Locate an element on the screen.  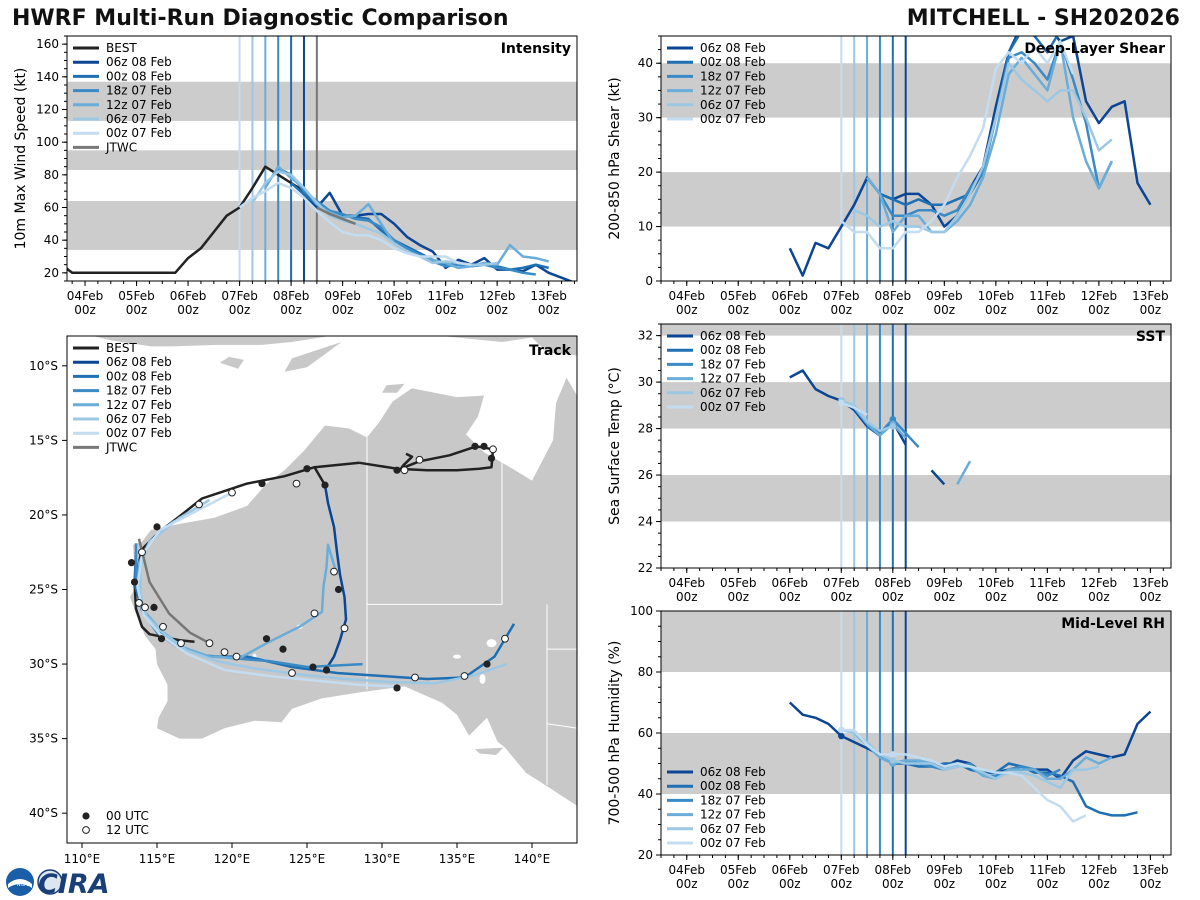
x-tick-date: 05Feb is located at coordinates (738, 583).